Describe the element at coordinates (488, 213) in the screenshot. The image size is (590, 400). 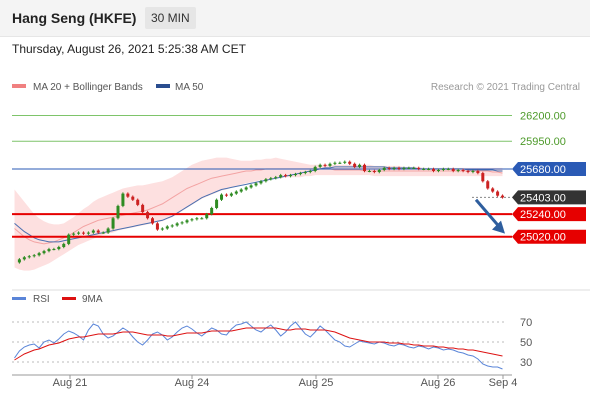
I see `forecast-arrow-shaft` at that location.